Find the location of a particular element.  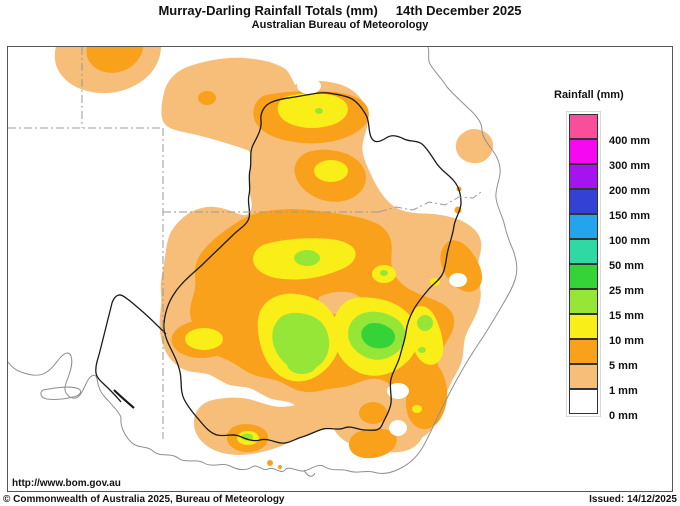

legend-label: 50 mm is located at coordinates (626, 266).